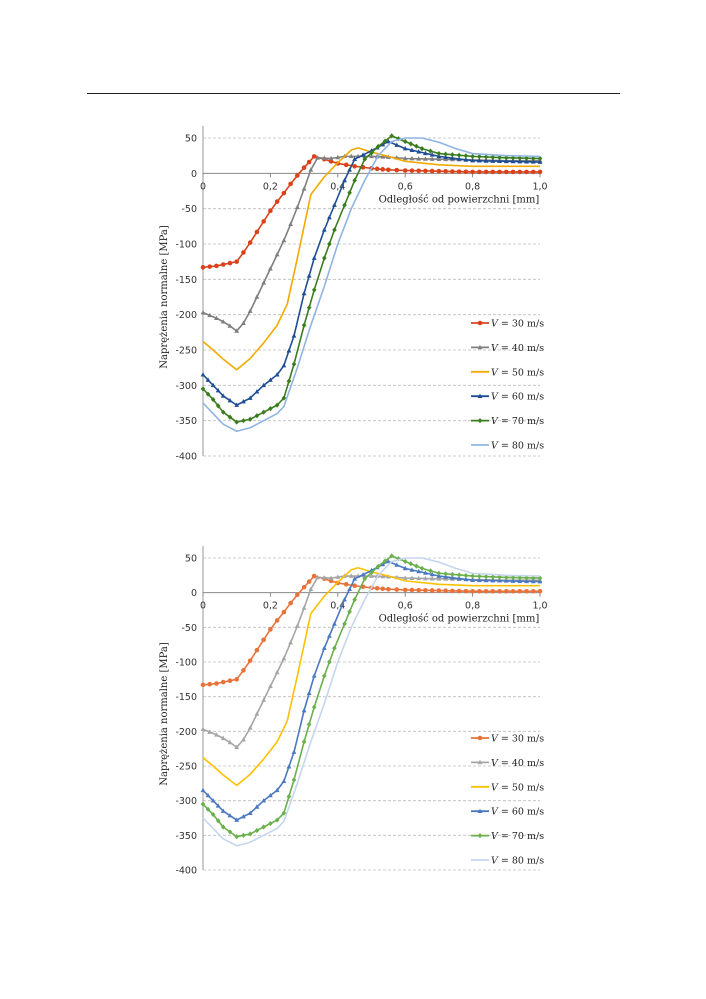 The width and height of the screenshot is (706, 999). What do you see at coordinates (194, 593) in the screenshot?
I see `y-tick-label: 0` at bounding box center [194, 593].